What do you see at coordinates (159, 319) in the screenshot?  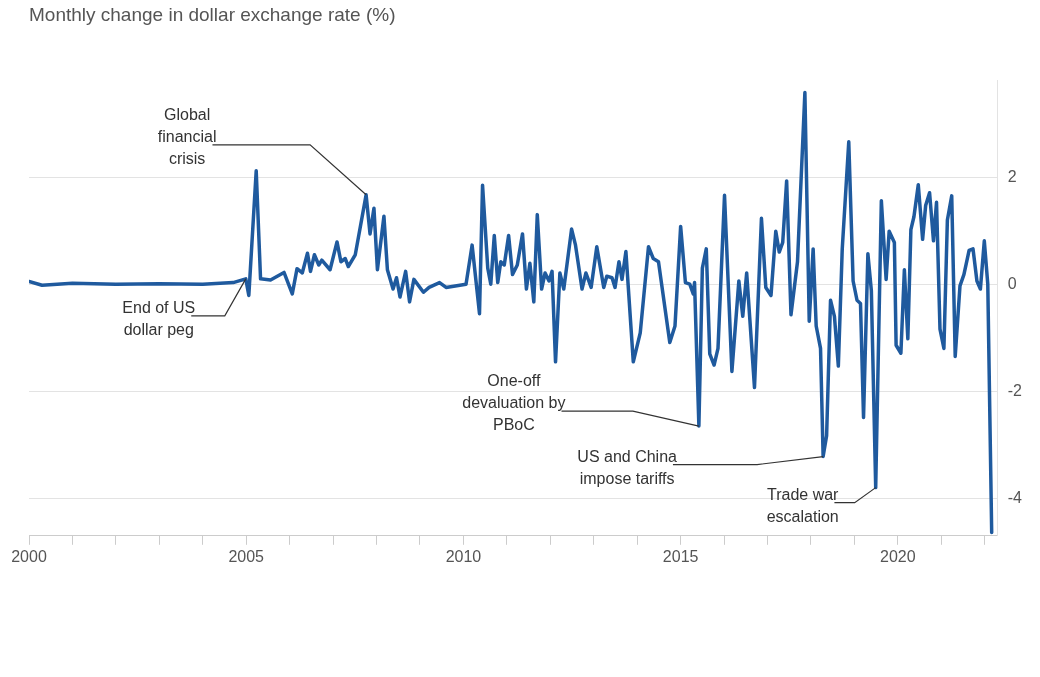 I see `annotation: End of US dollar peg` at bounding box center [159, 319].